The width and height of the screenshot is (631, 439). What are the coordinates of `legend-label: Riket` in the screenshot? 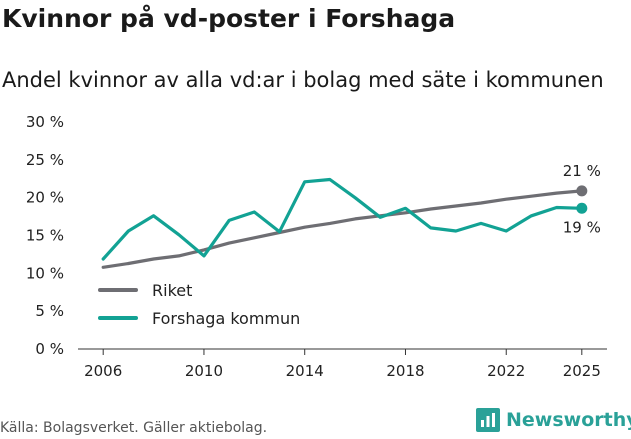 It's located at (172, 290).